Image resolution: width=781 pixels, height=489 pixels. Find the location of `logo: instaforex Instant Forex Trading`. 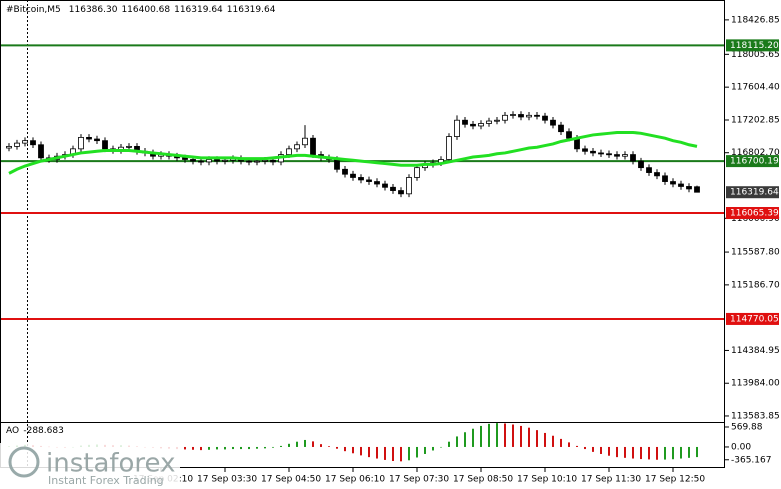

logo: instaforex Instant Forex Trading is located at coordinates (90, 466).